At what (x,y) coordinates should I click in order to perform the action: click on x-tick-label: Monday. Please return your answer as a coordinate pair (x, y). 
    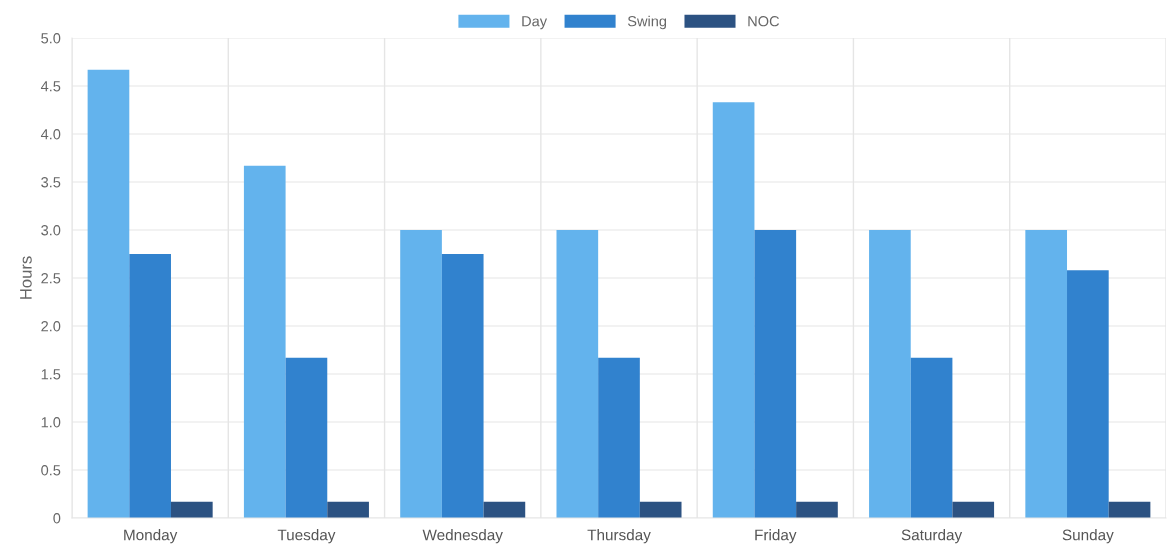
    Looking at the image, I should click on (151, 536).